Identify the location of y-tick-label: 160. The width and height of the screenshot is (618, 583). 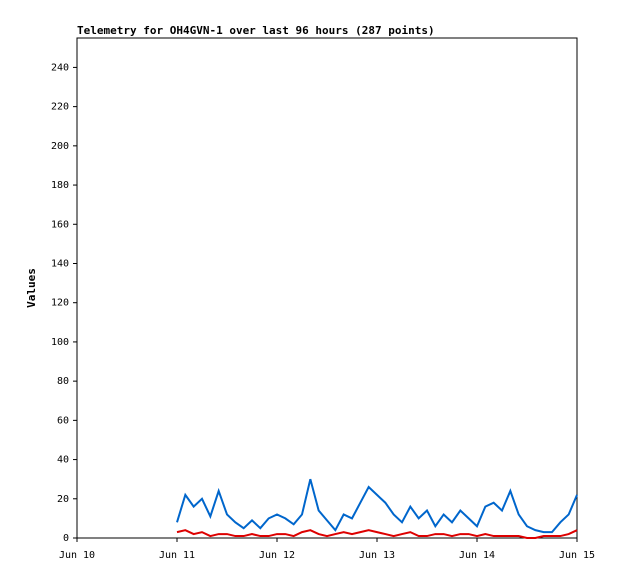
(60, 224).